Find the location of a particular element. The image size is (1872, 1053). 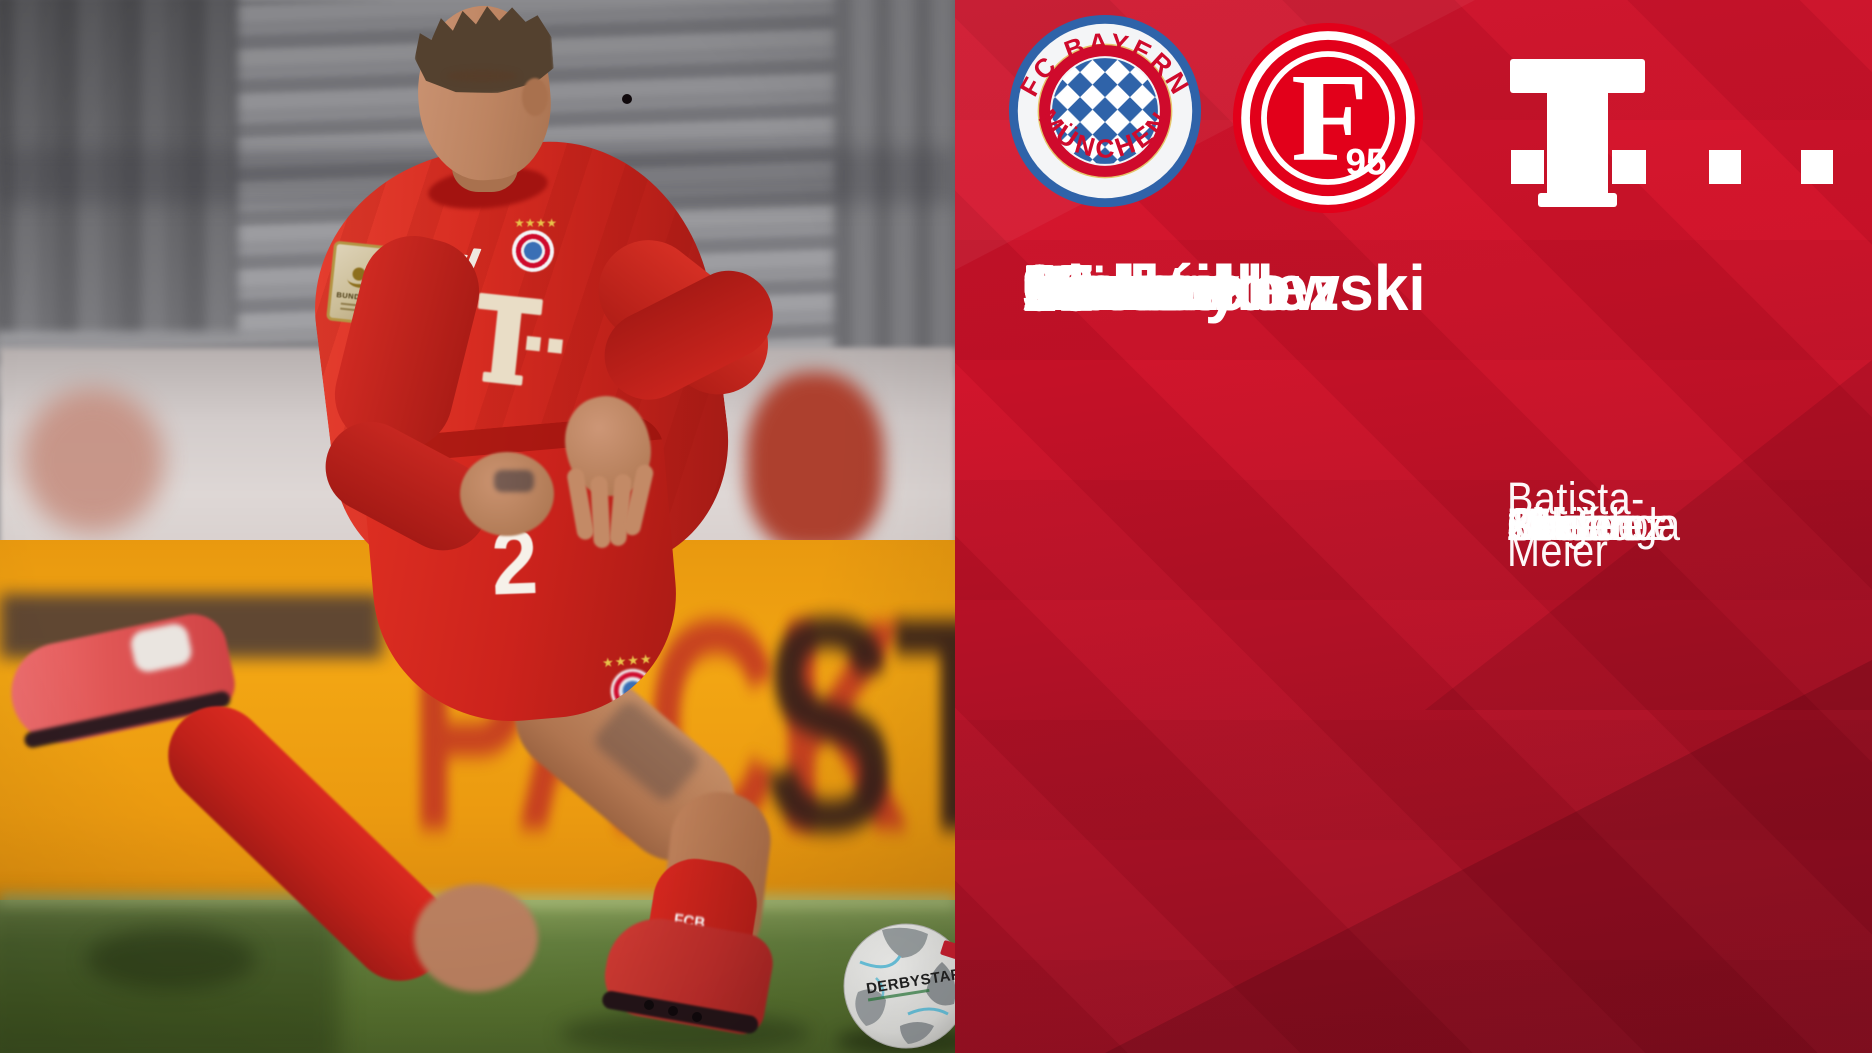

player-number: 22 is located at coordinates (1058, 287).